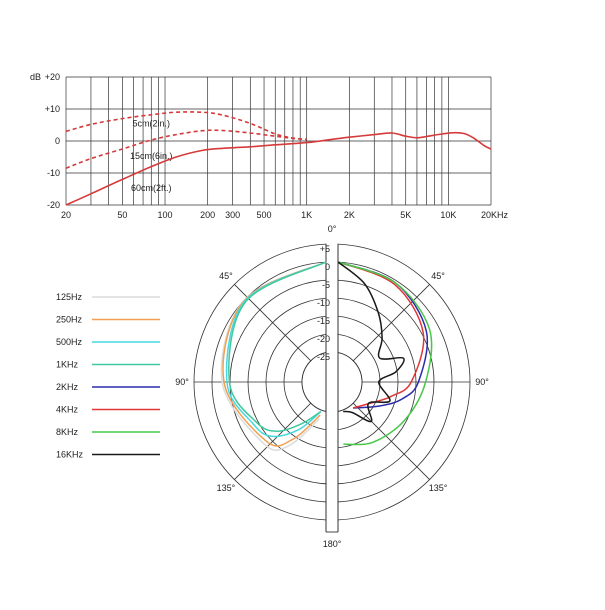  I want to click on polar-curve-8KHz, so click(385, 353).